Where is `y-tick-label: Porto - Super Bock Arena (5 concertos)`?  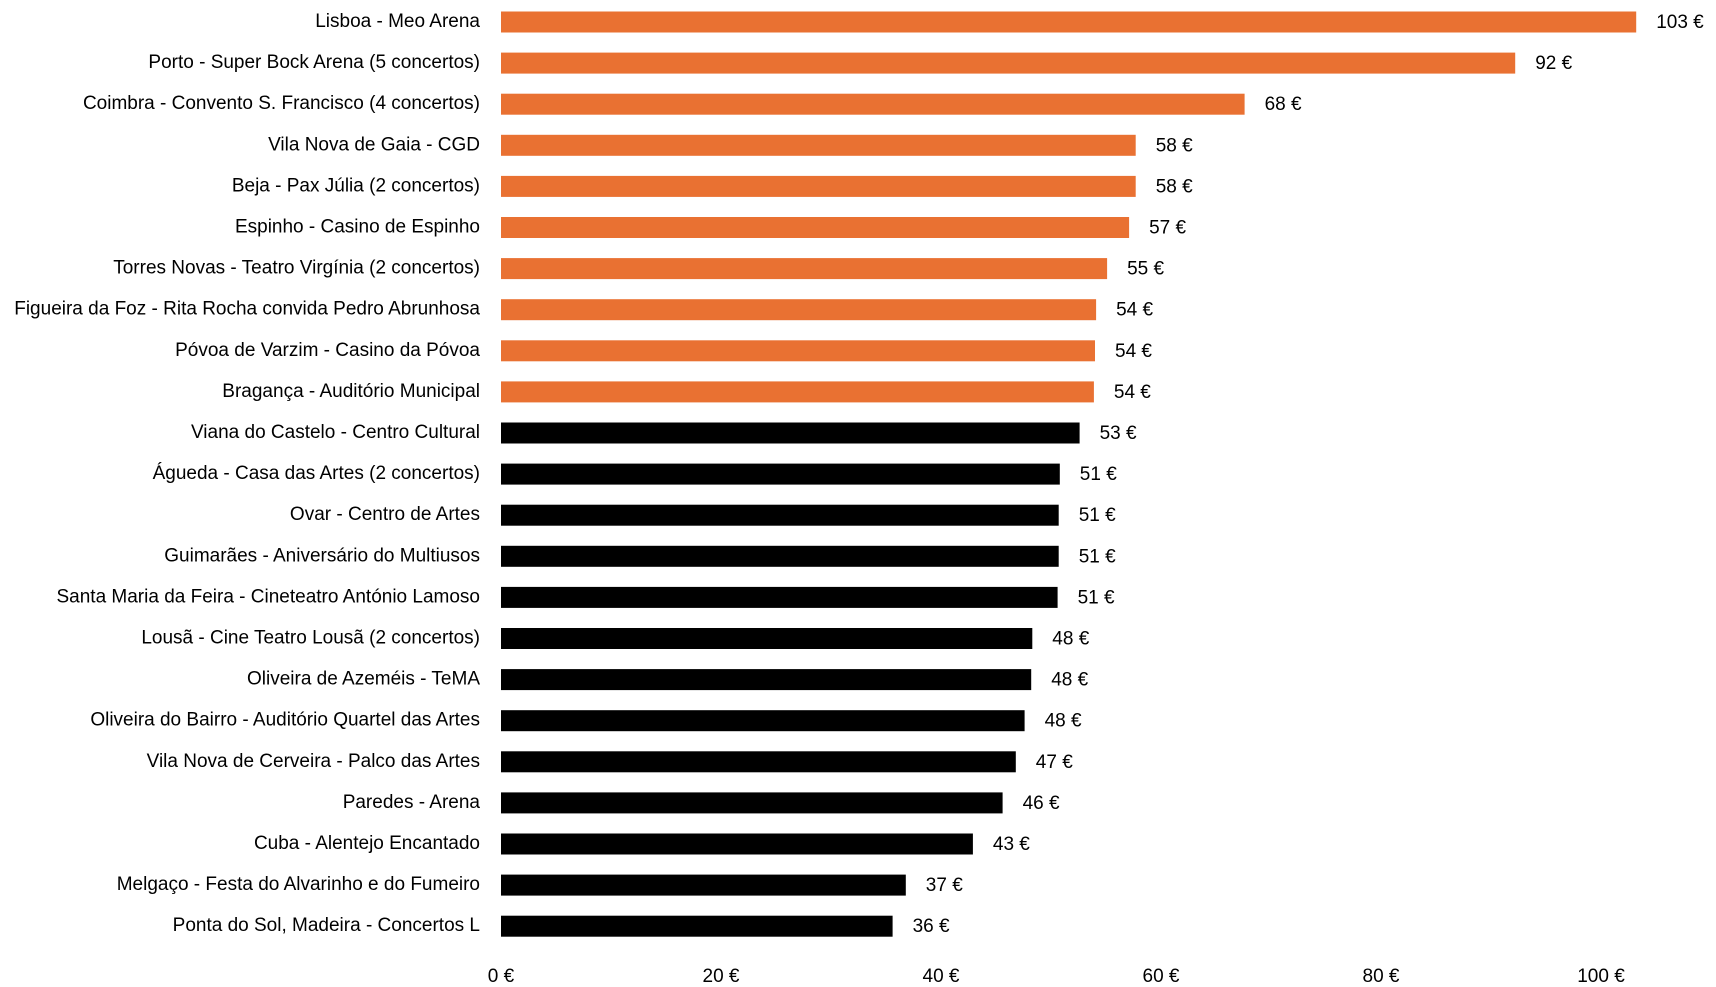
y-tick-label: Porto - Super Bock Arena (5 concertos) is located at coordinates (314, 62).